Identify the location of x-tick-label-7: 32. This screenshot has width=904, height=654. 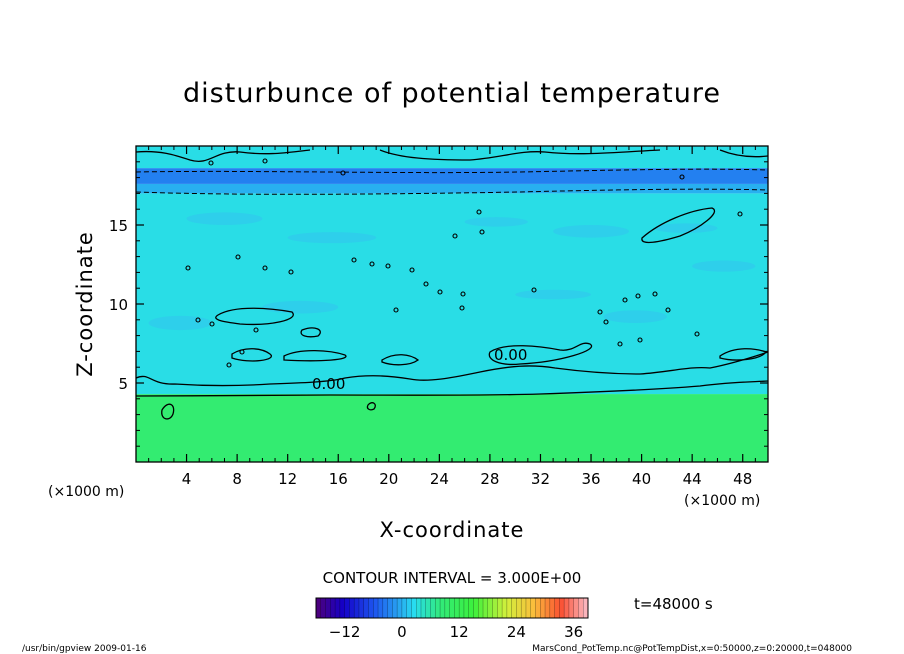
(540, 479).